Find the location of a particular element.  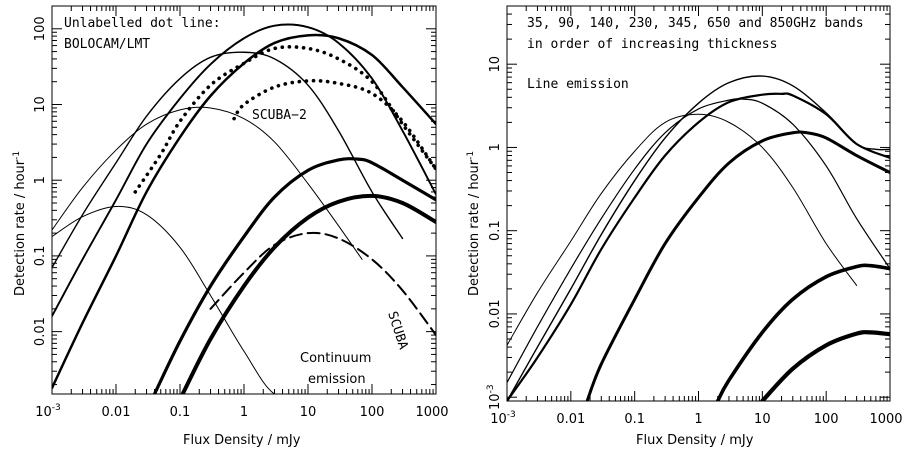

left-x-tick-label: 1 is located at coordinates (244, 412).